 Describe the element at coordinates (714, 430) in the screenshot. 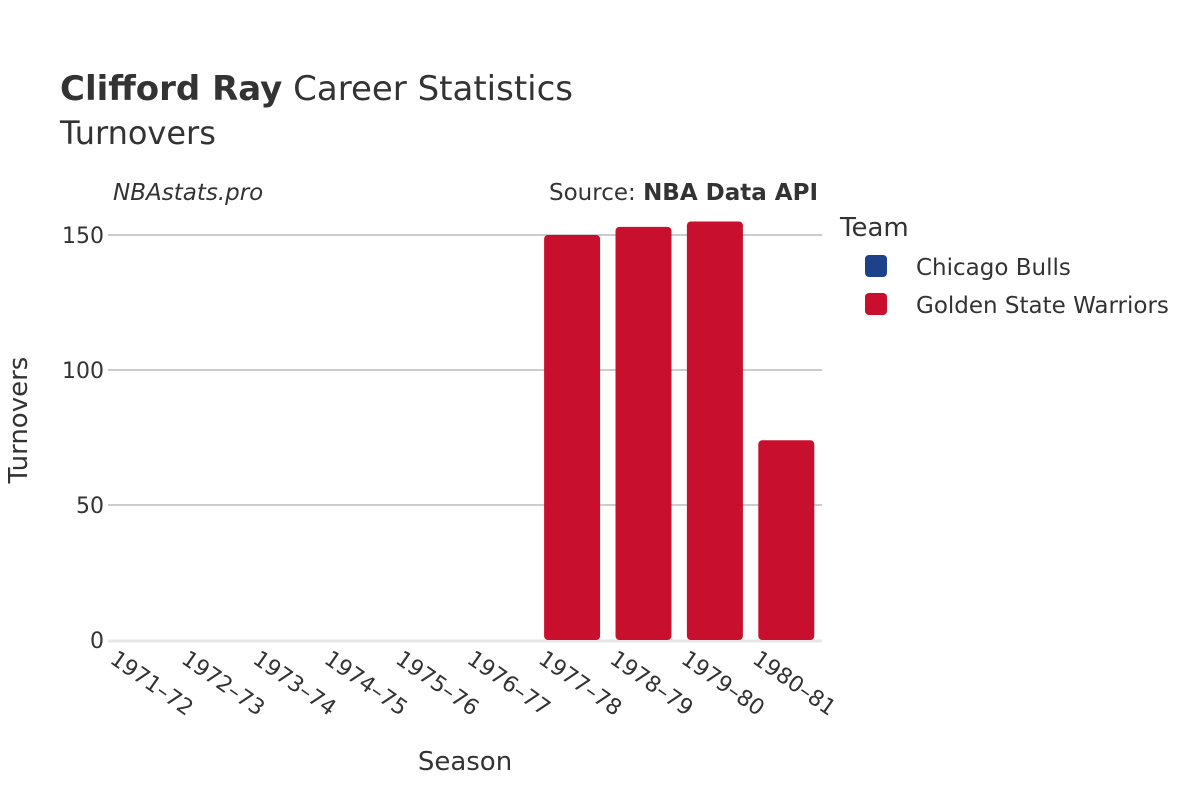

I see `bar-golden-state-warriors-1979–80` at that location.